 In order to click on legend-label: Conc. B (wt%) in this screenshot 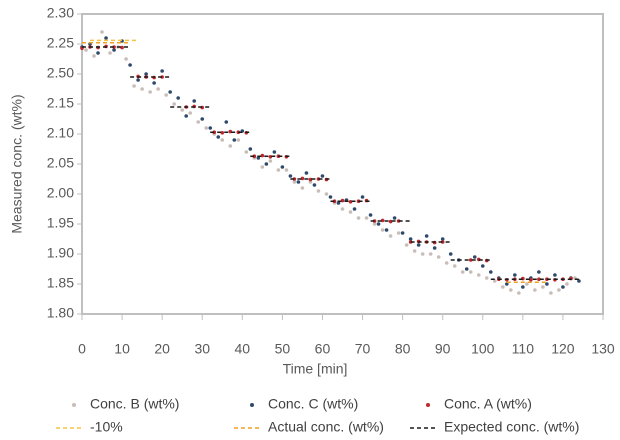, I will do `click(134, 404)`.